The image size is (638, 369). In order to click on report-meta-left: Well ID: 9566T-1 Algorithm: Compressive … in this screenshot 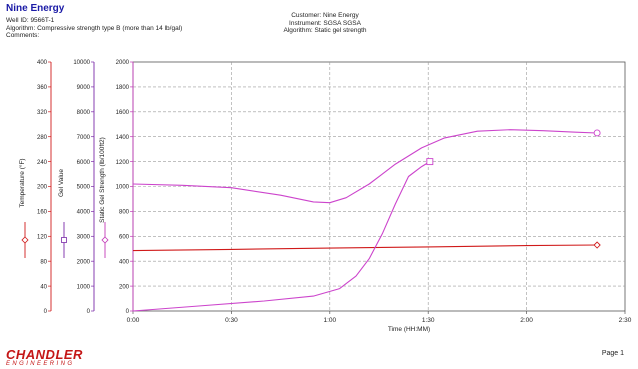, I will do `click(94, 28)`.